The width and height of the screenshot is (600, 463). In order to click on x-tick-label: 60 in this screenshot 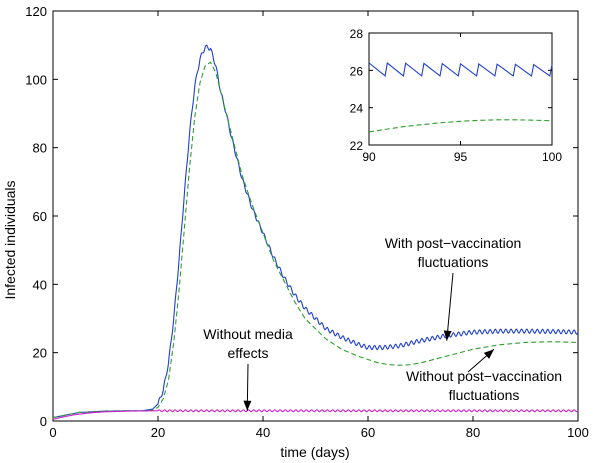, I will do `click(368, 432)`.